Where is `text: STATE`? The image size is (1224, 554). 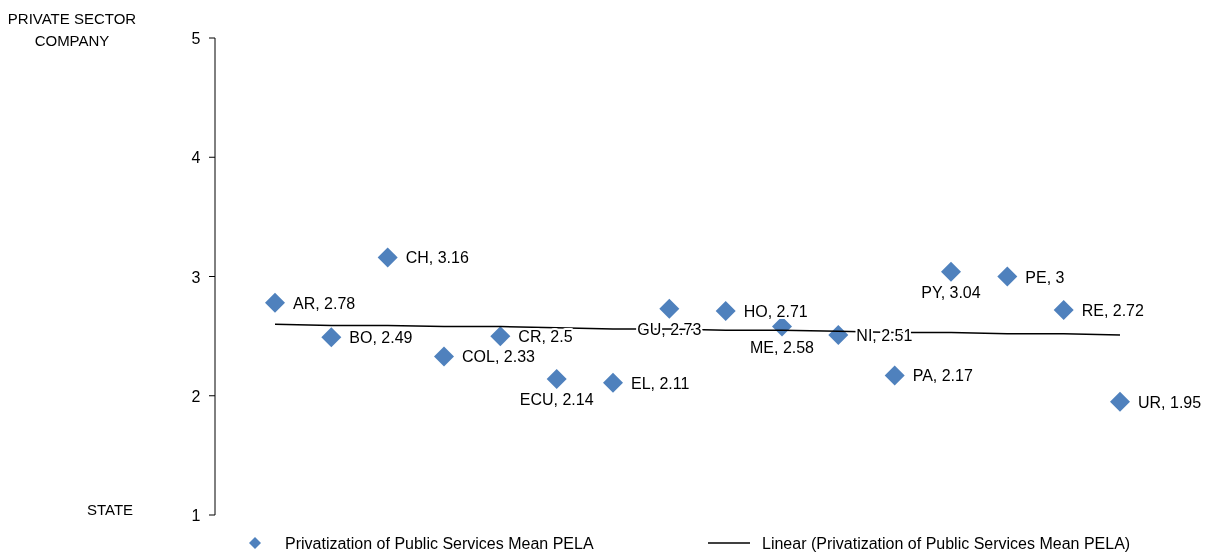
text: STATE is located at coordinates (110, 509).